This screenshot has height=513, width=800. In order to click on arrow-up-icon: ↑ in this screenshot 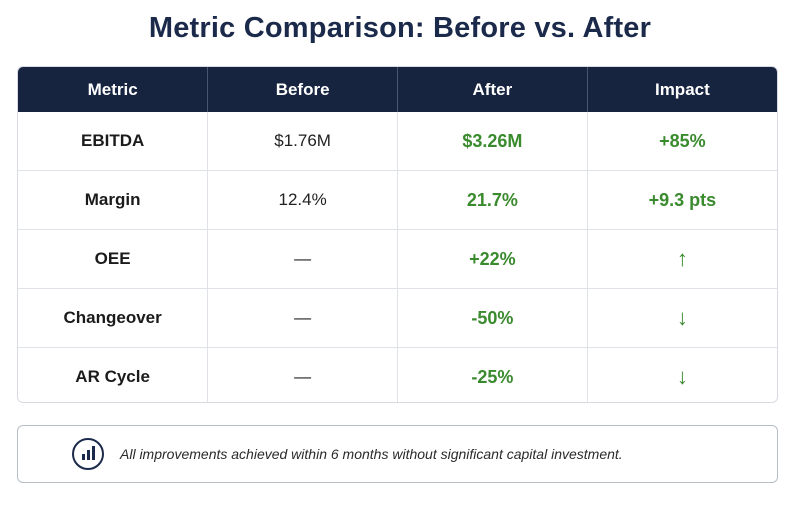, I will do `click(682, 258)`.